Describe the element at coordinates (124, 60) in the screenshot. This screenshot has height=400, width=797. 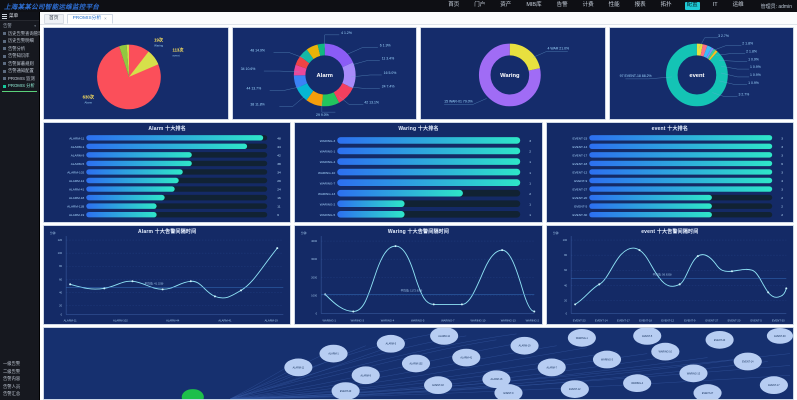
I see `pie-slice-waring` at that location.